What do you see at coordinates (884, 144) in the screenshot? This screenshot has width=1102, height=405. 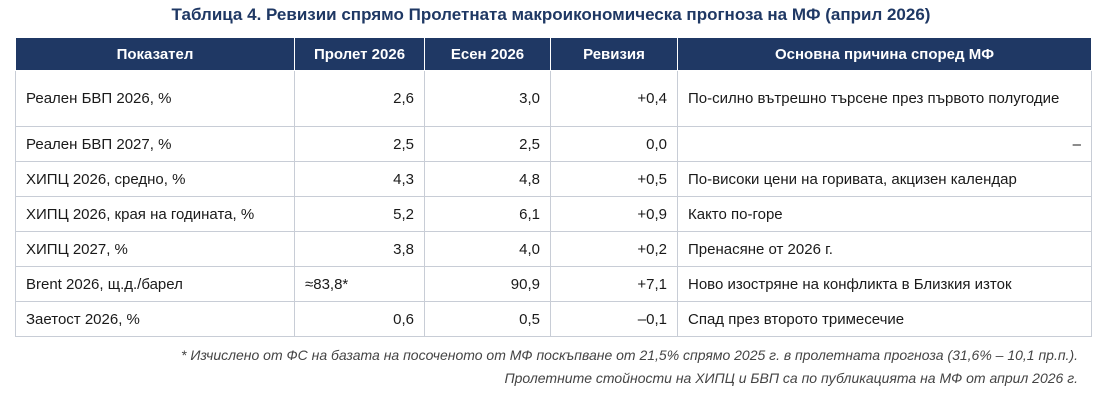 I see `cell-reason: –` at bounding box center [884, 144].